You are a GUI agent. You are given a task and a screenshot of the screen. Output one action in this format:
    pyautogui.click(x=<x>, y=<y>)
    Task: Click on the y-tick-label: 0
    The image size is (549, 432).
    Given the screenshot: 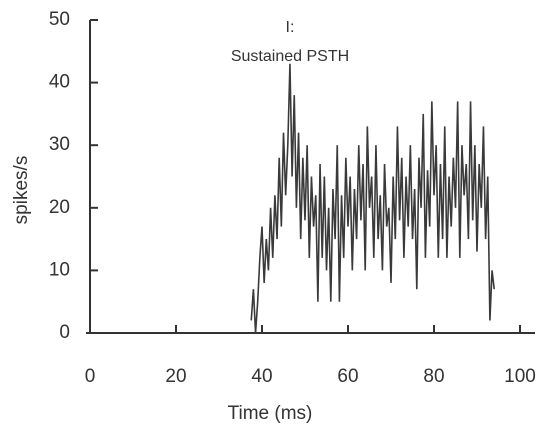 What is the action you would take?
    pyautogui.click(x=64, y=332)
    